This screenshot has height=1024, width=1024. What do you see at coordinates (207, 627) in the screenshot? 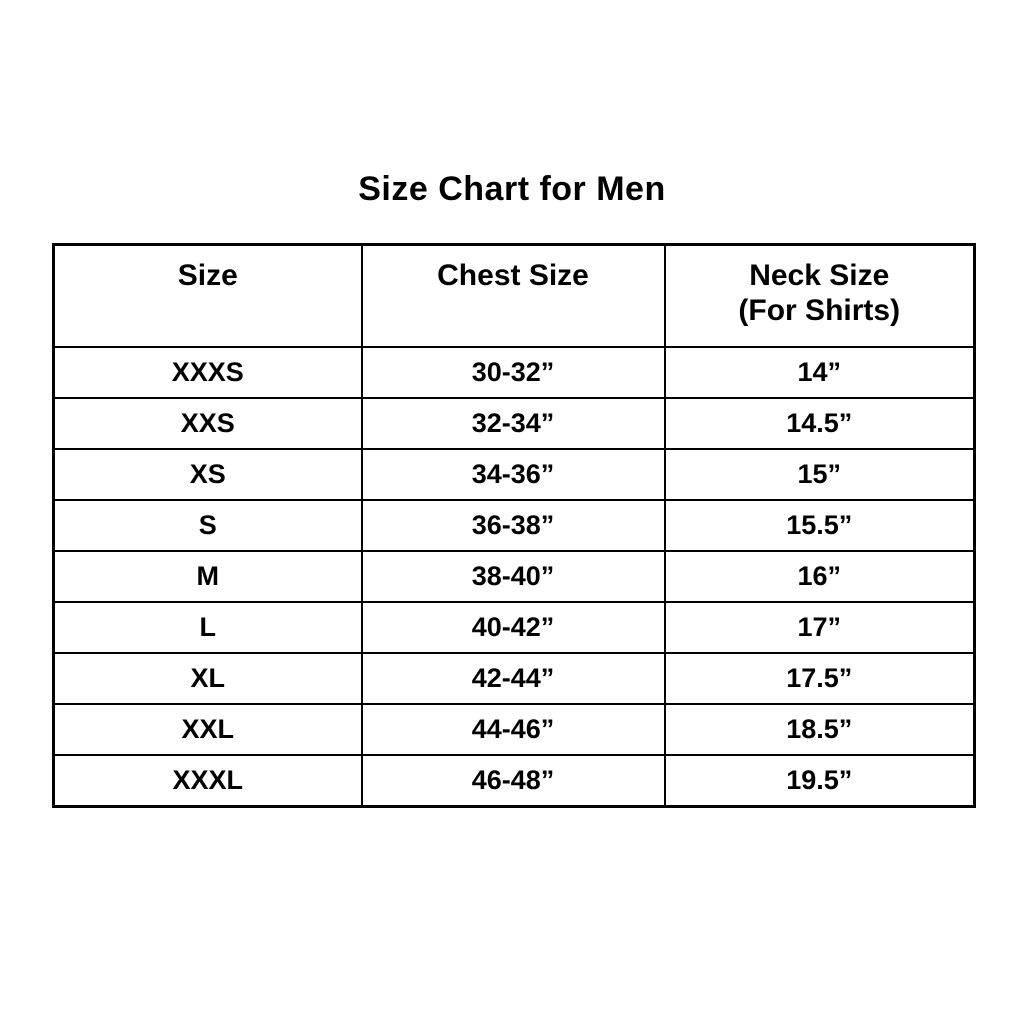
I see `size-cell: L` at bounding box center [207, 627].